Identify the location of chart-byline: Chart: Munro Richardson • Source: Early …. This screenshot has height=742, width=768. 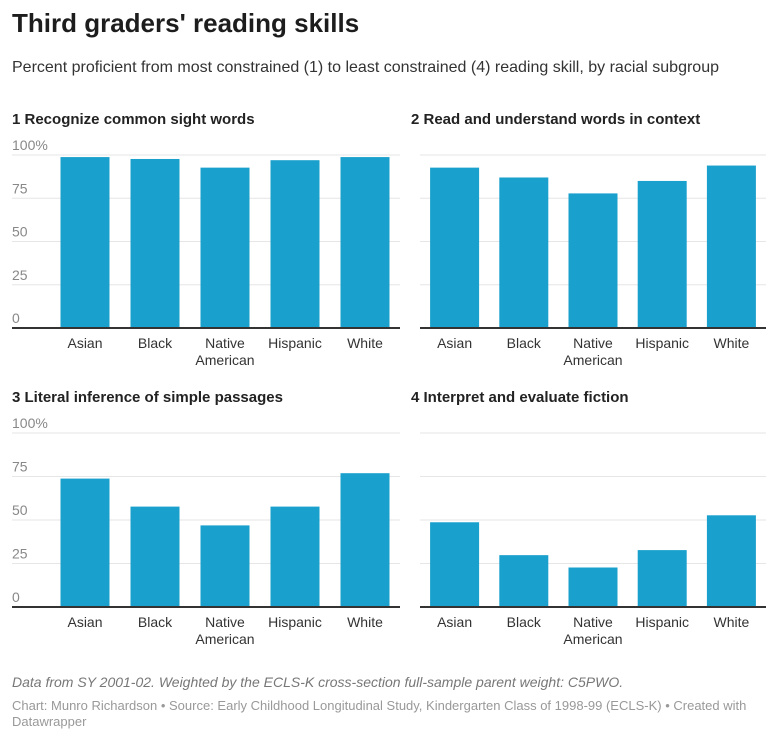
(379, 713).